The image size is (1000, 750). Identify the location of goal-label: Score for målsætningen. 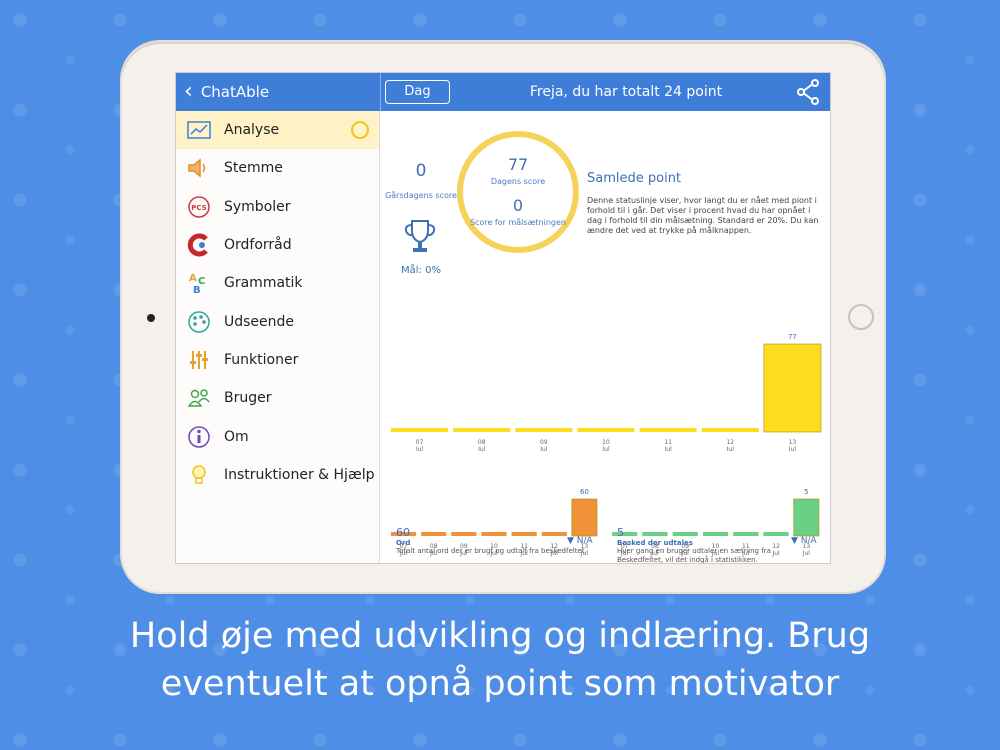
(517, 222).